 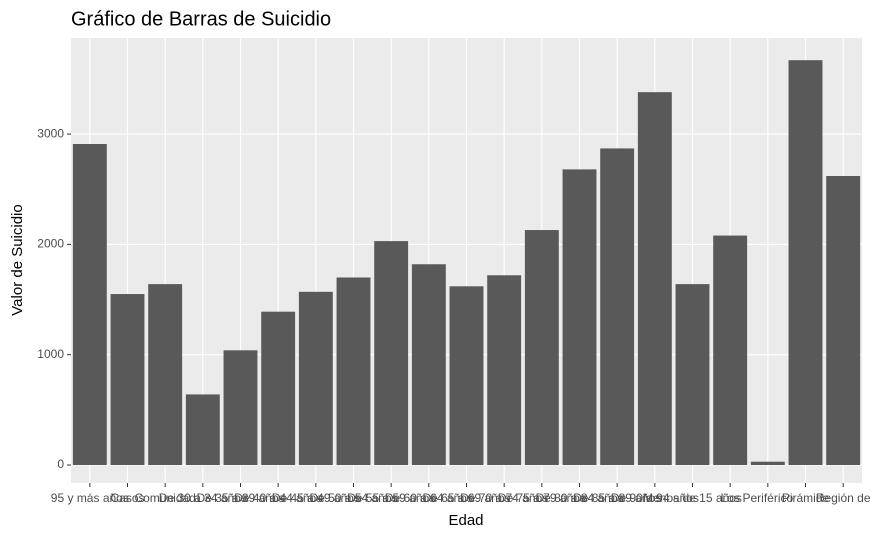 What do you see at coordinates (767, 498) in the screenshot?
I see `x-tick-label: Periférico` at bounding box center [767, 498].